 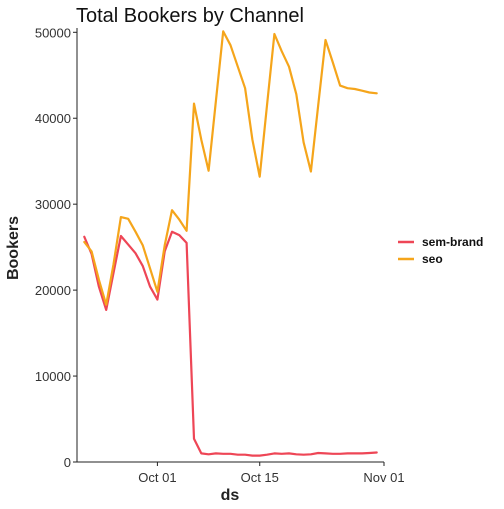 What do you see at coordinates (432, 259) in the screenshot?
I see `legend-label-seo: seo` at bounding box center [432, 259].